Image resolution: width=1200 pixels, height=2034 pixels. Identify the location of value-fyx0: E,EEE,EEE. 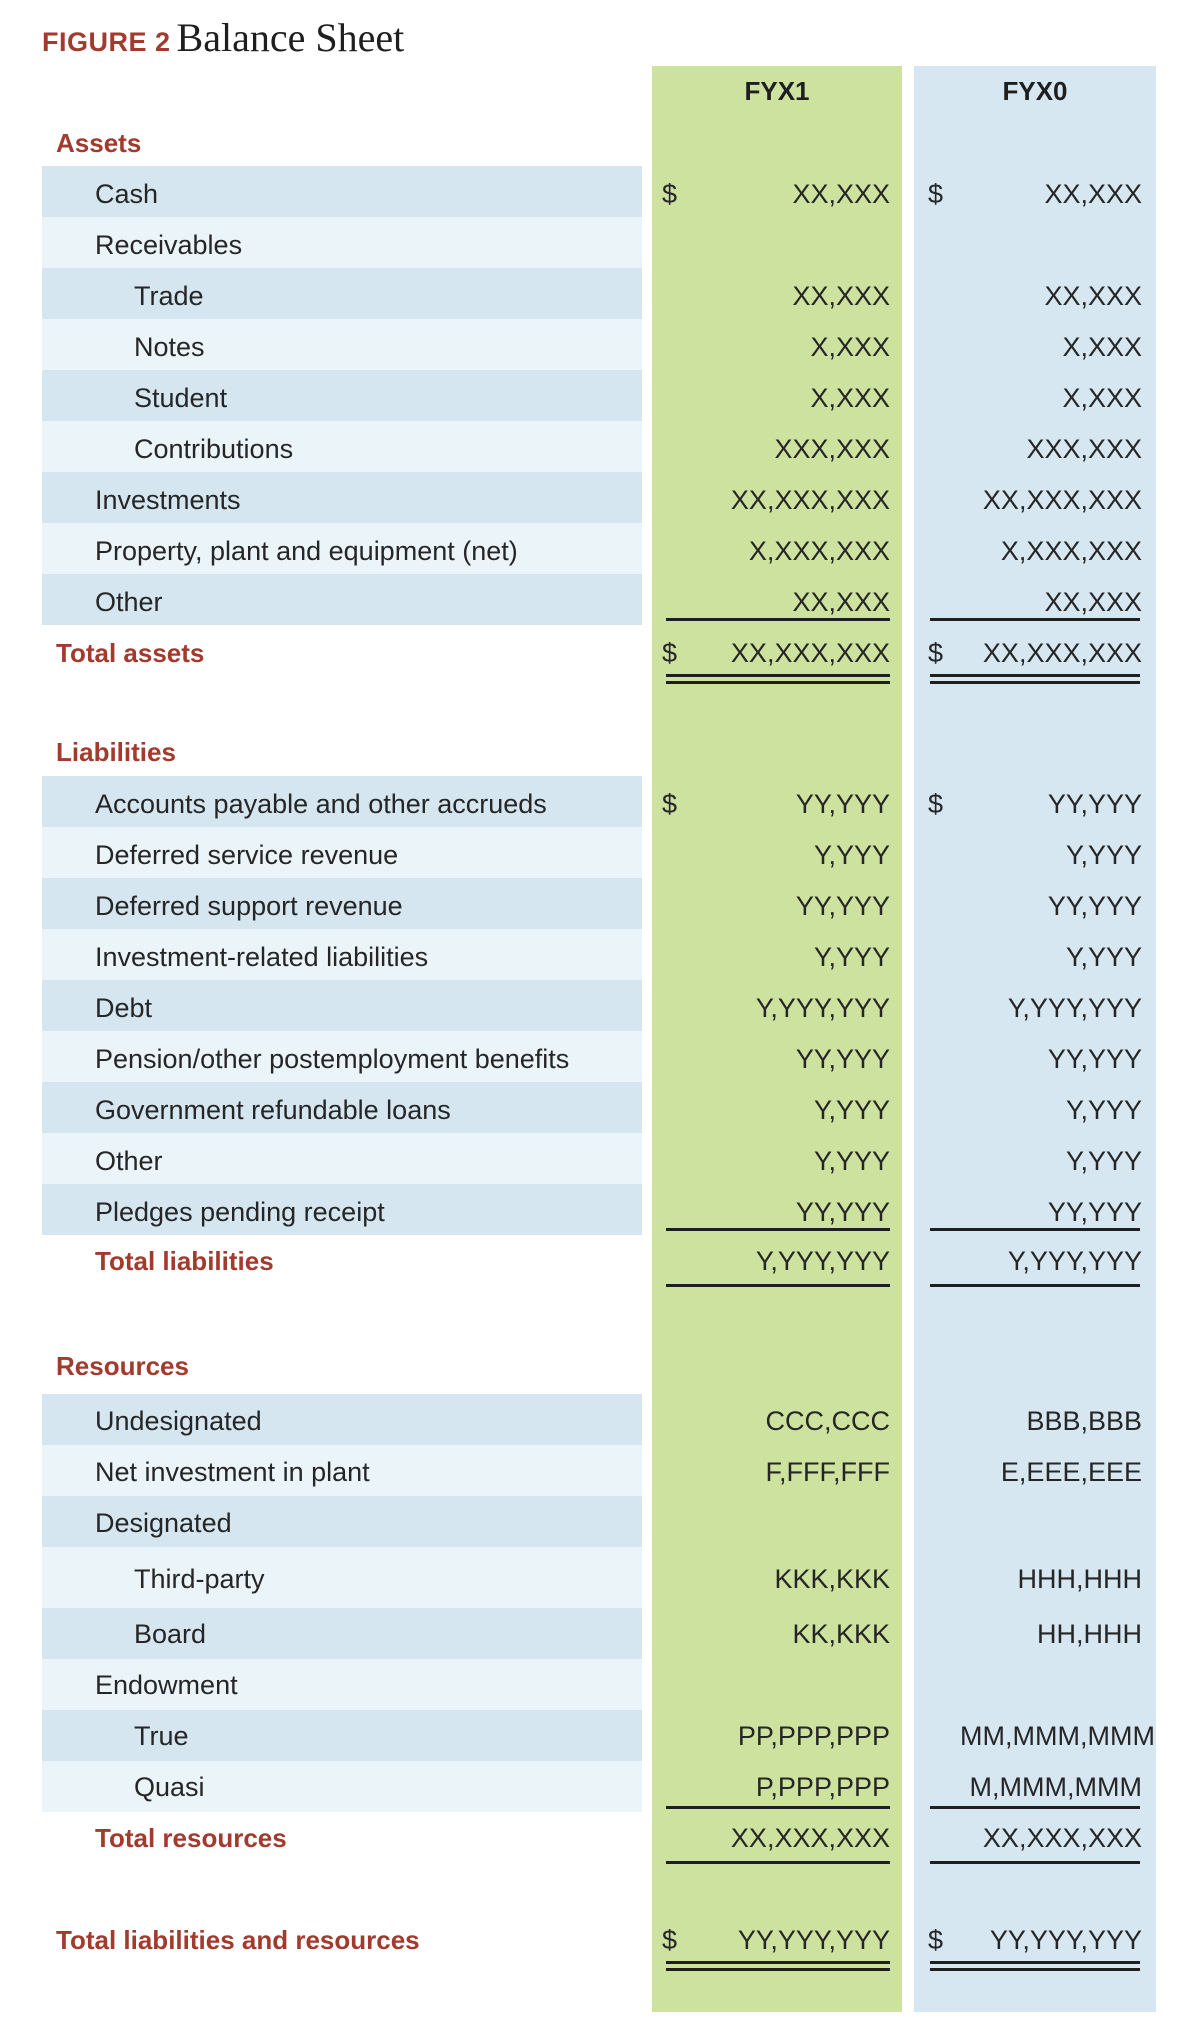
(1071, 1472).